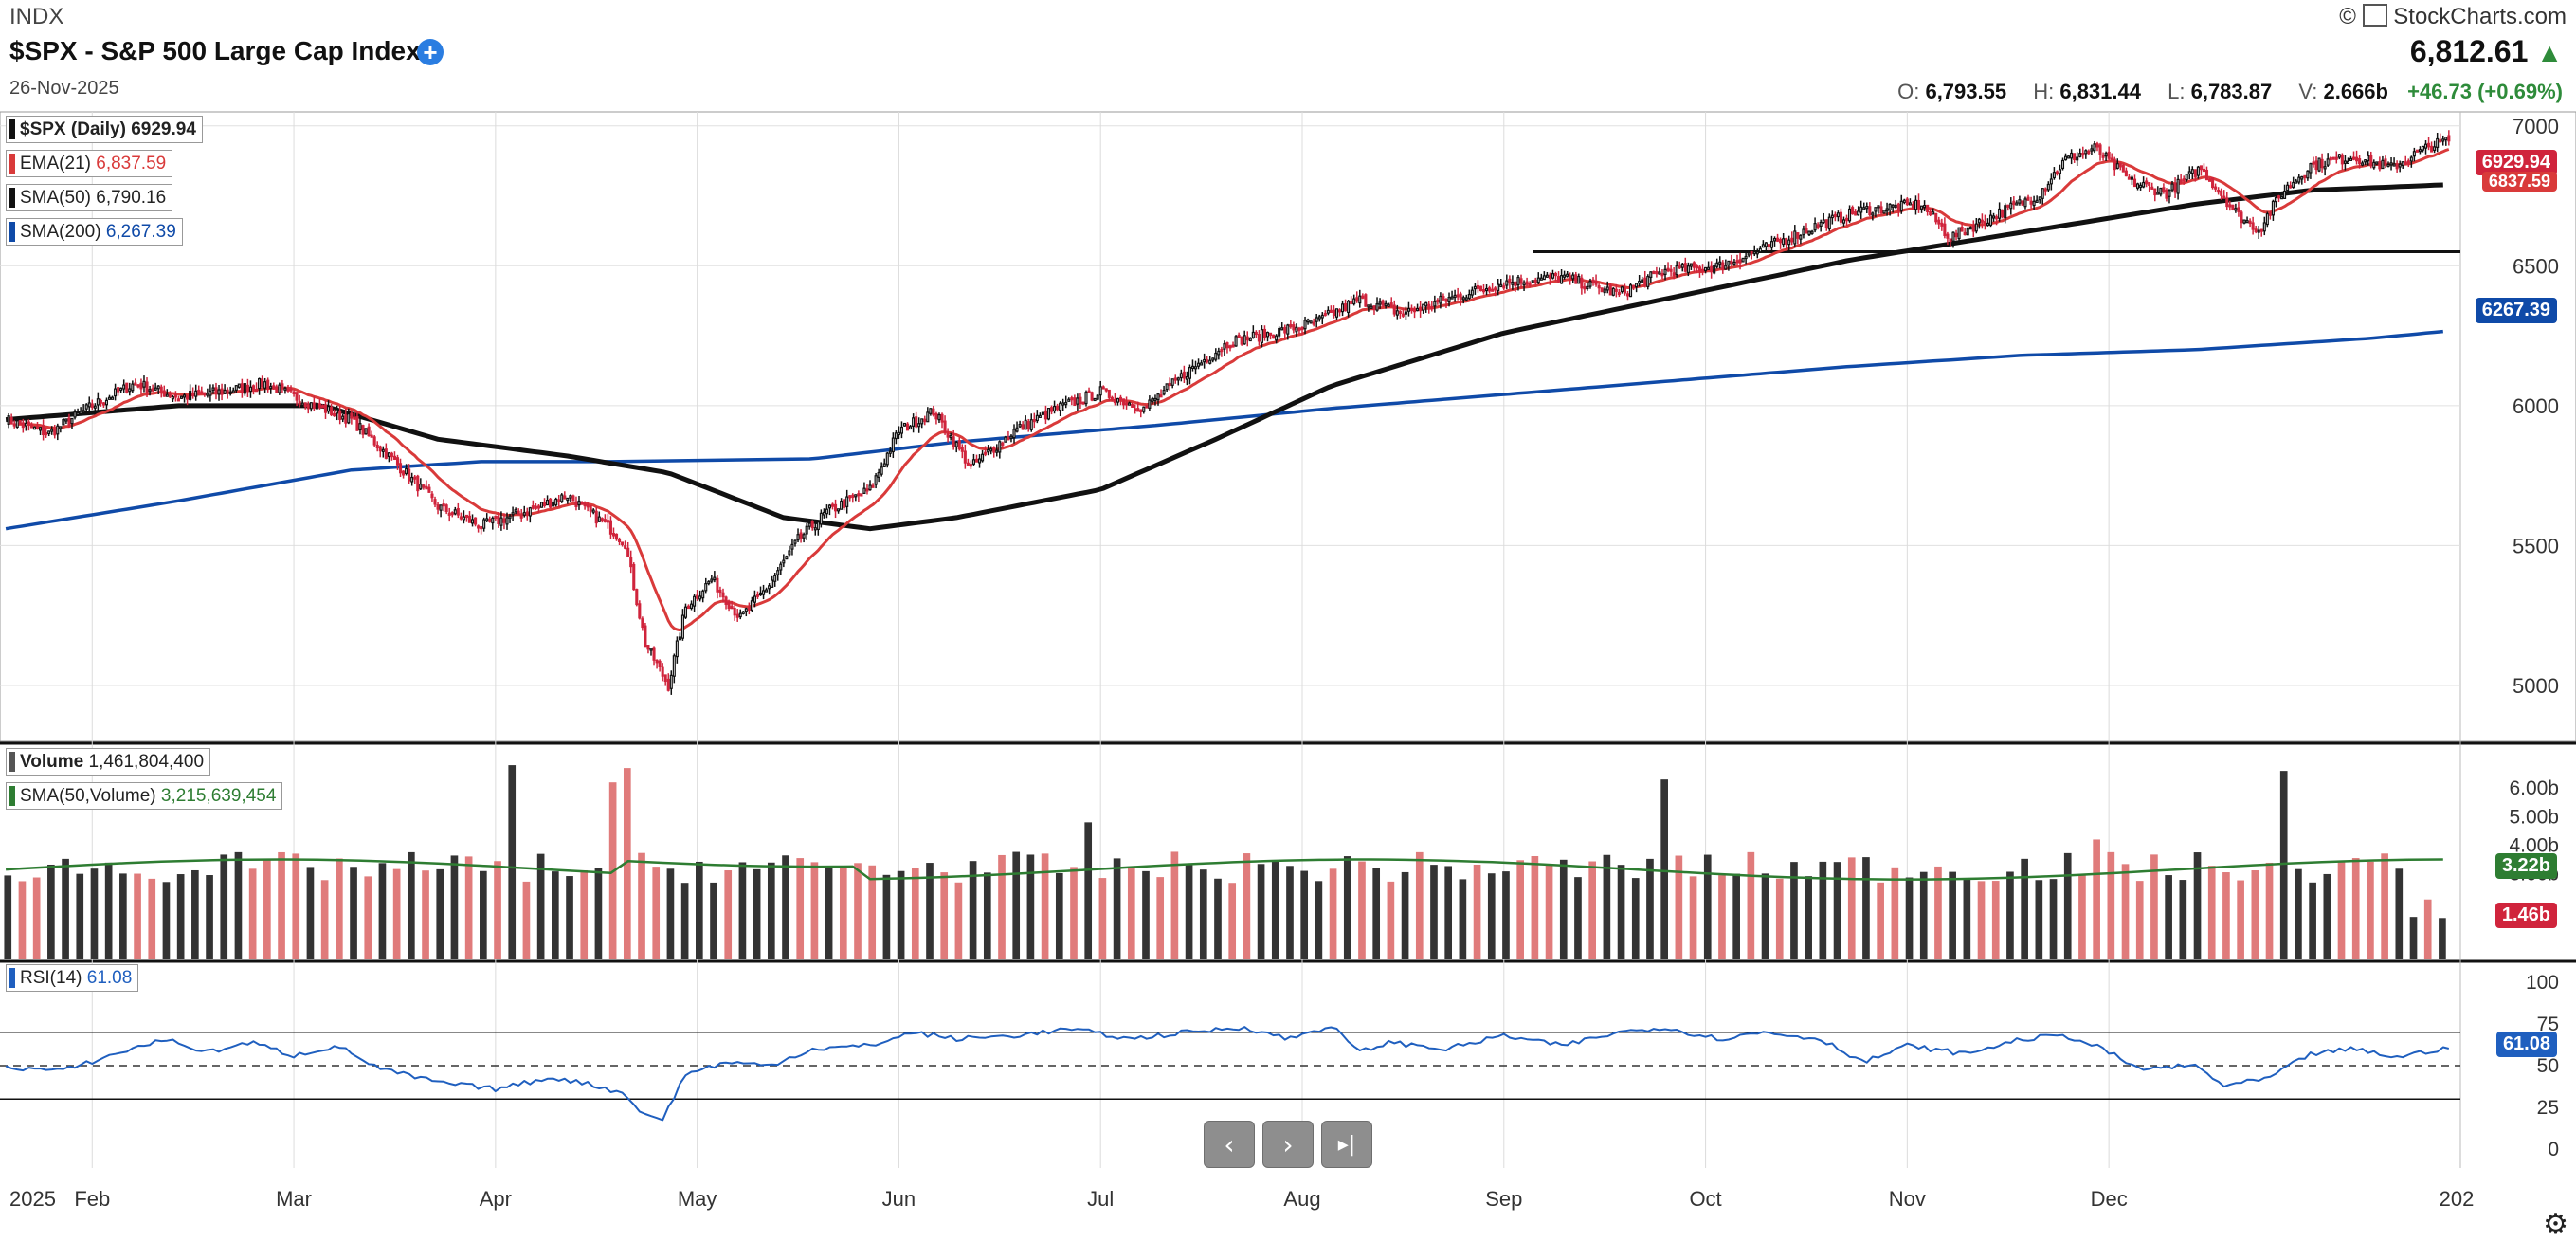 Image resolution: width=2576 pixels, height=1242 pixels. What do you see at coordinates (2555, 1224) in the screenshot?
I see `settings-gear-icon: ⚙` at bounding box center [2555, 1224].